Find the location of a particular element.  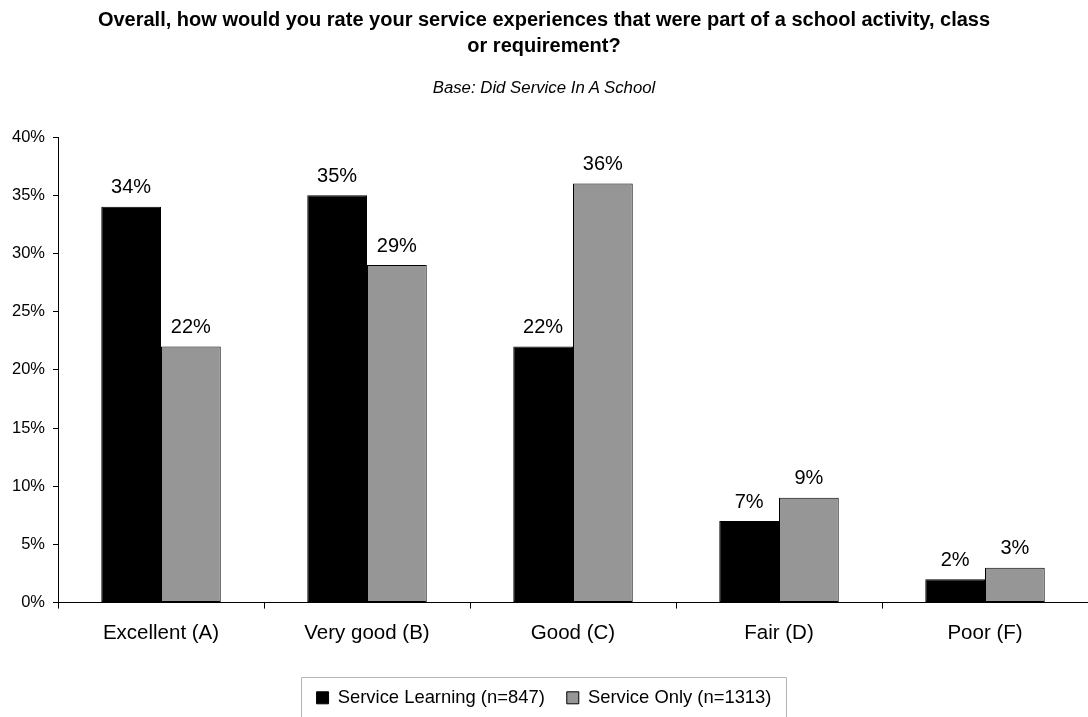

data-label: 7% is located at coordinates (749, 500).